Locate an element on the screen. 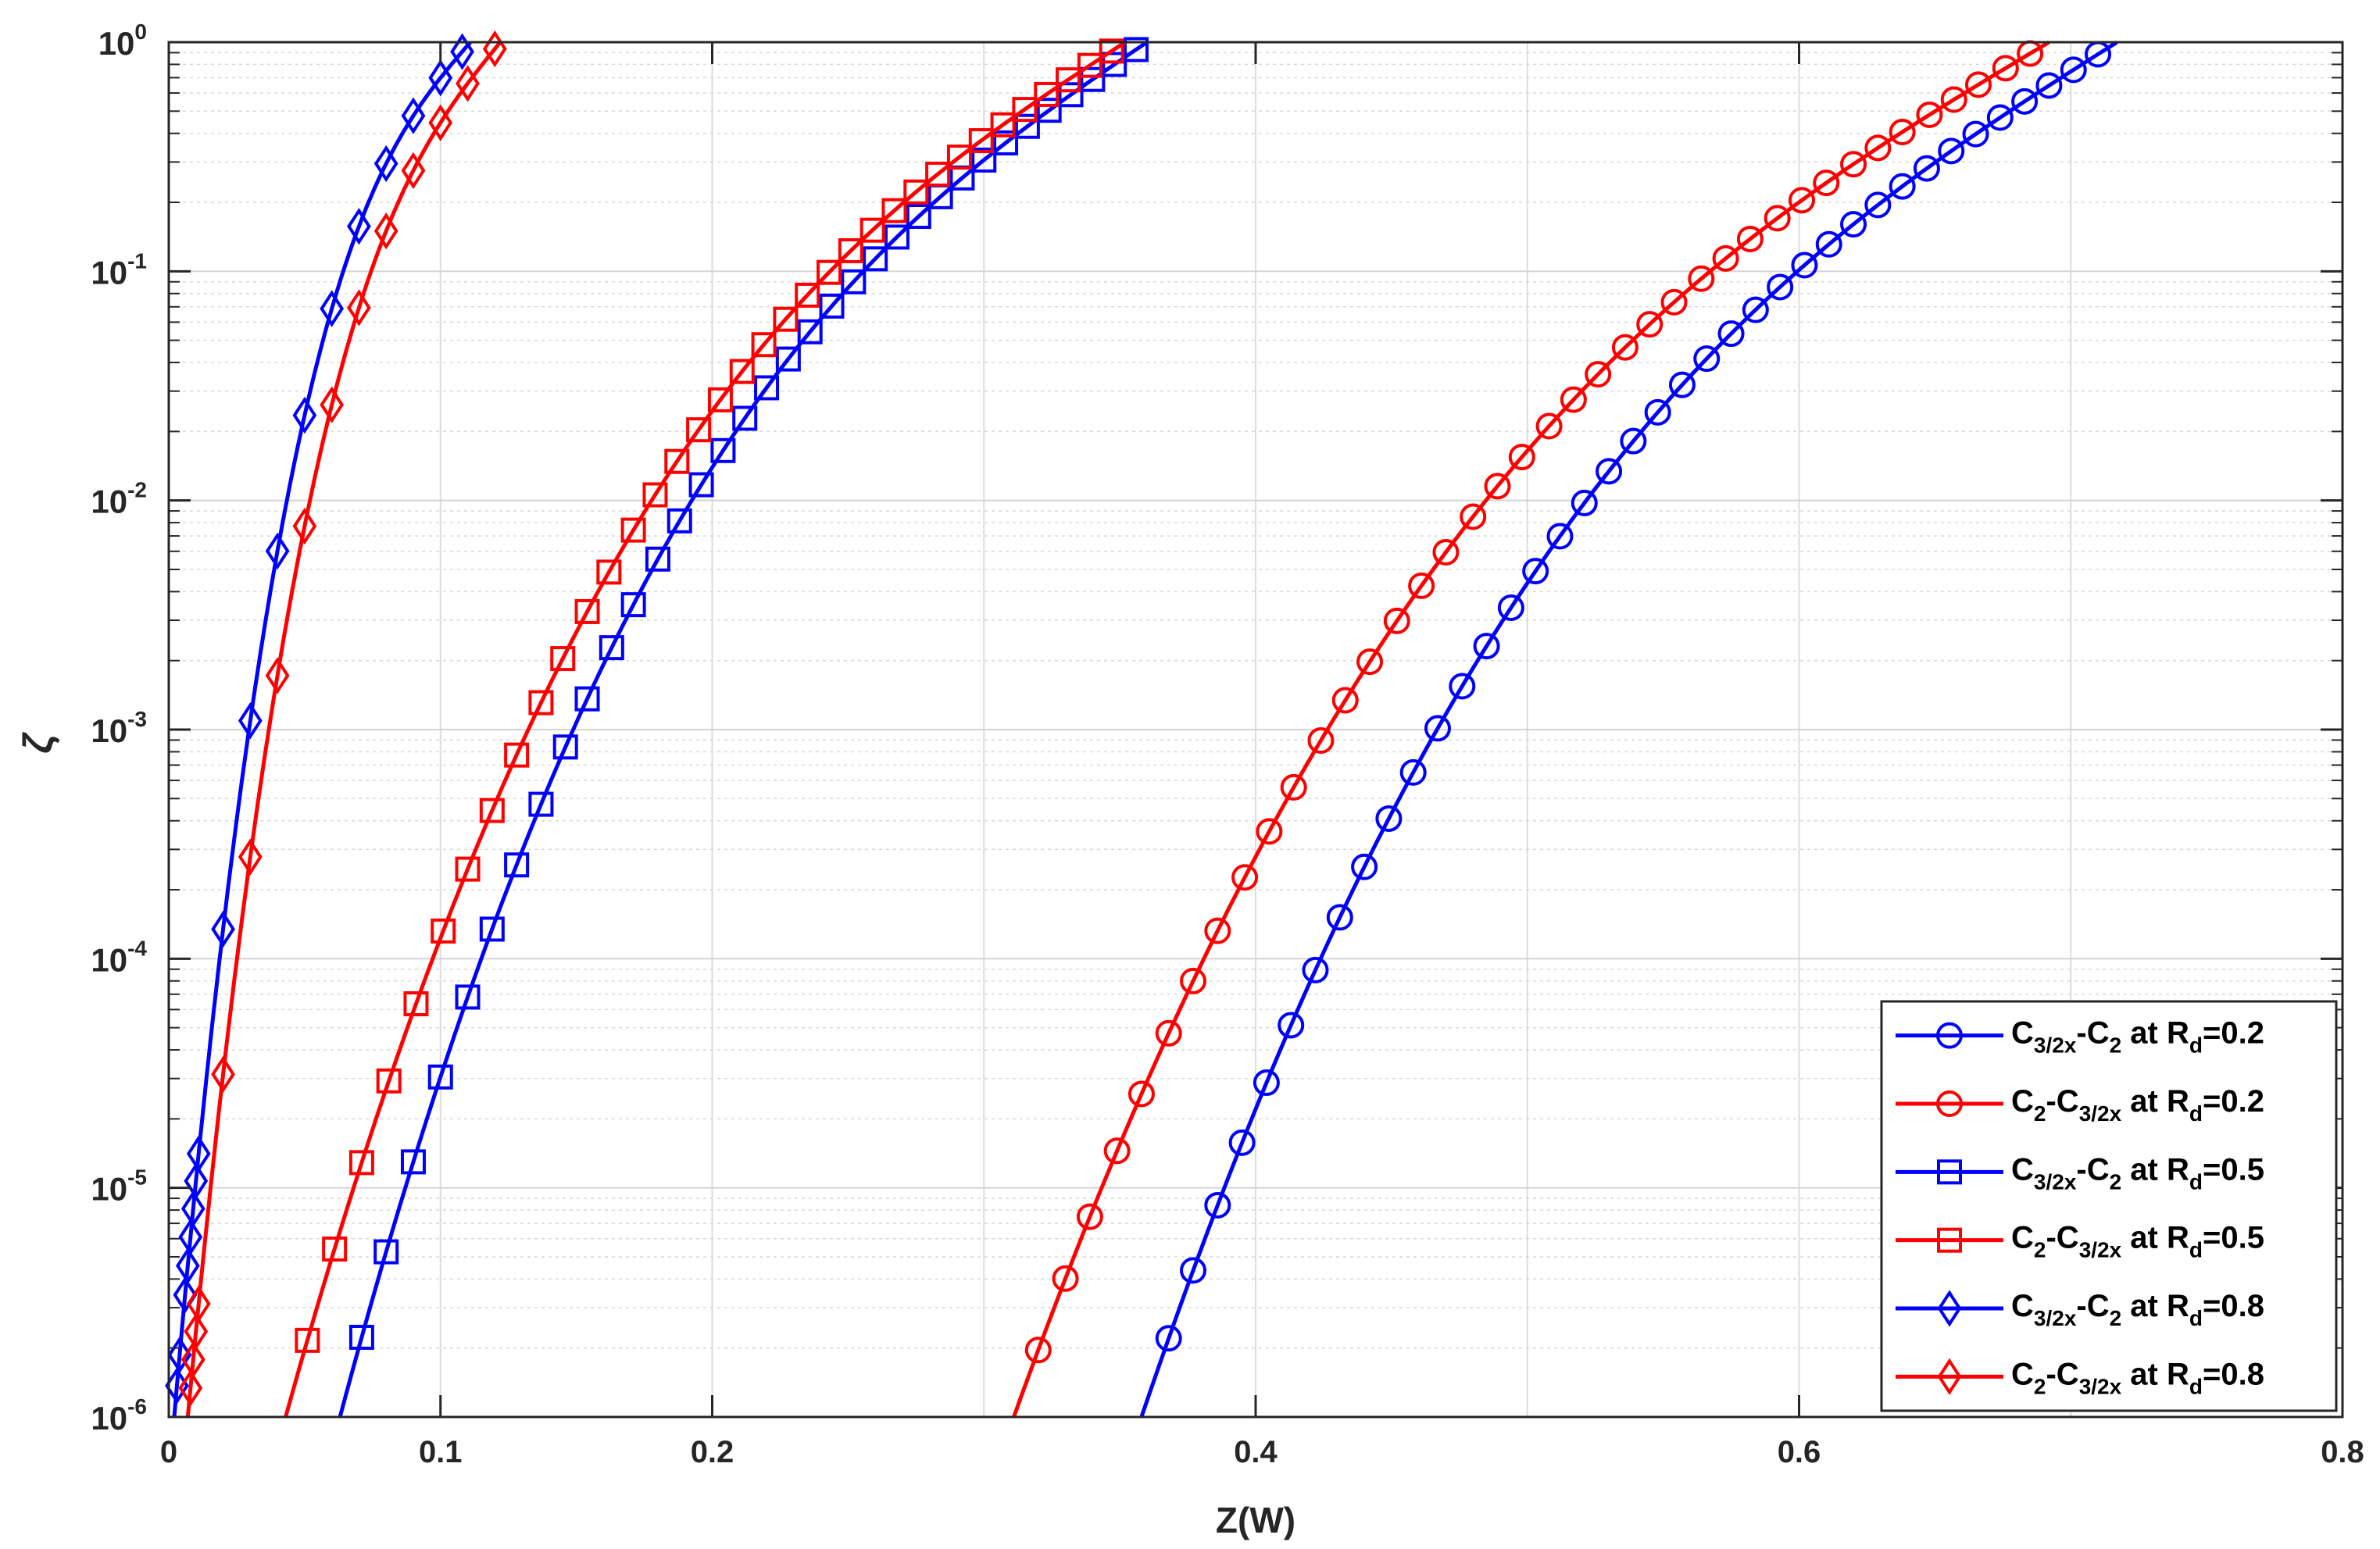  y-tick-label: 10⁰ is located at coordinates (122, 41).